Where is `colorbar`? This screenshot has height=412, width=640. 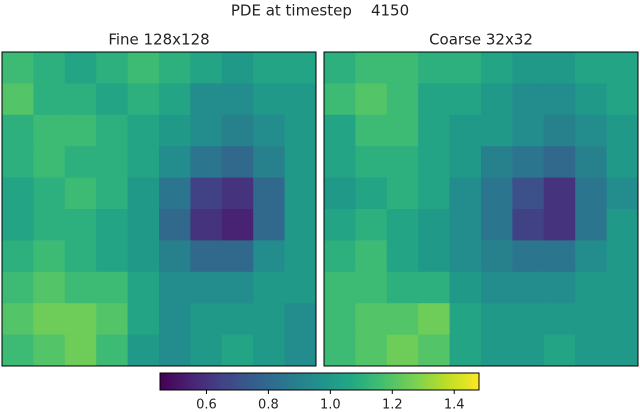
colorbar is located at coordinates (319, 381).